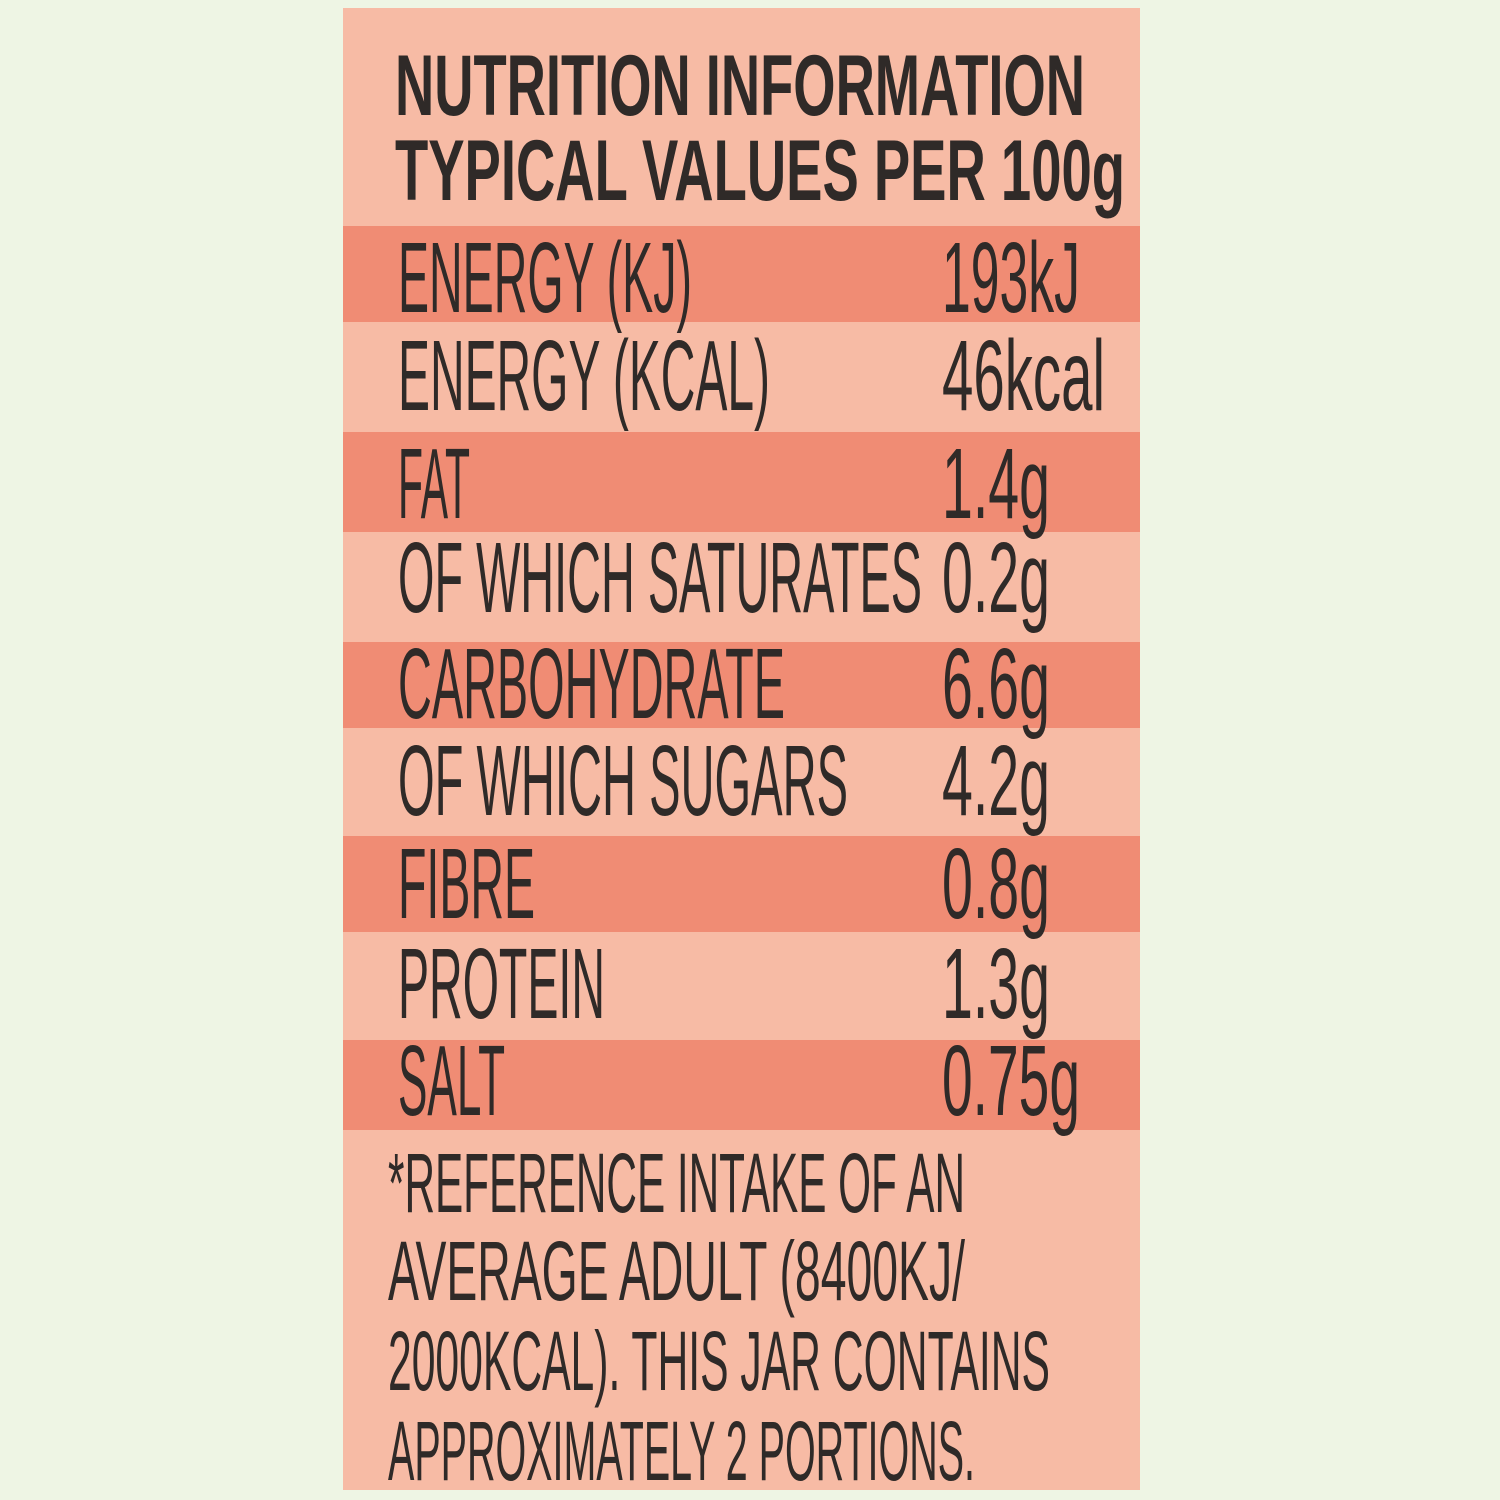 The image size is (1500, 1500). I want to click on title: NUTRITION INFORMATION, so click(740, 86).